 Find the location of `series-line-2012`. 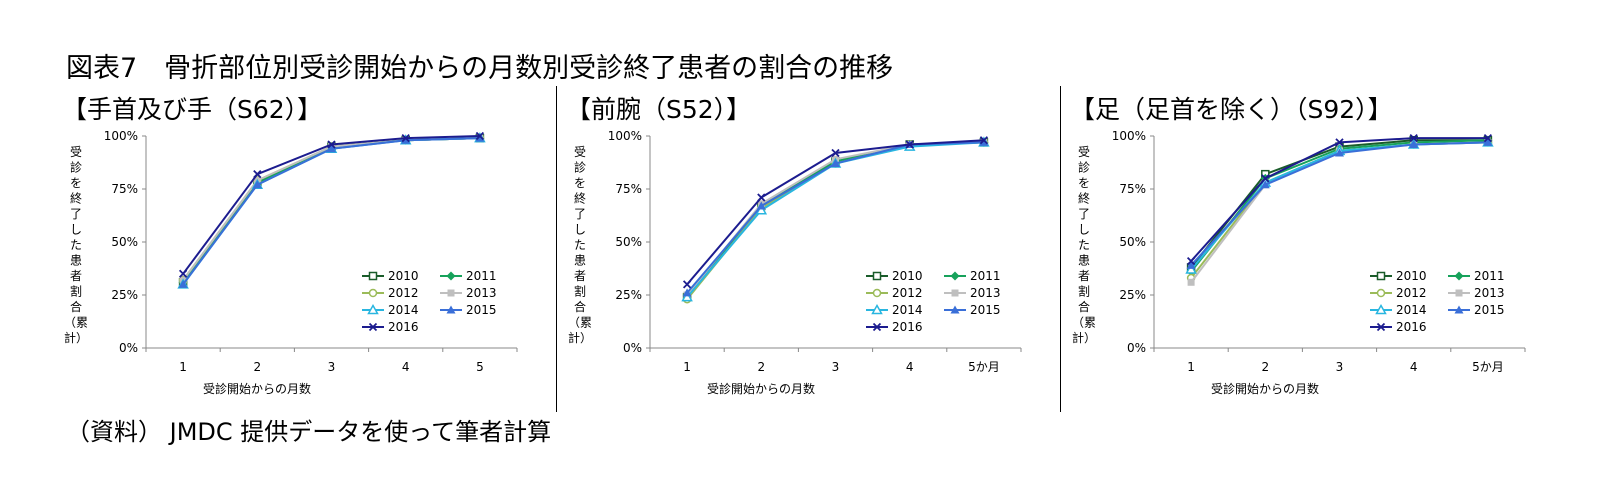

series-line-2012 is located at coordinates (331, 209).